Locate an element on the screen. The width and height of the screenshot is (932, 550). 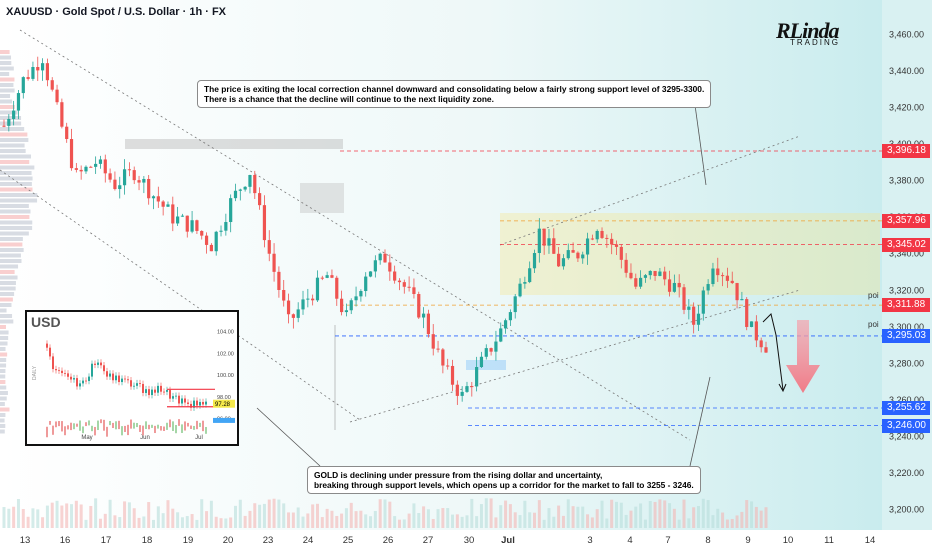
rising-channel-lower is located at coordinates (575, 356).